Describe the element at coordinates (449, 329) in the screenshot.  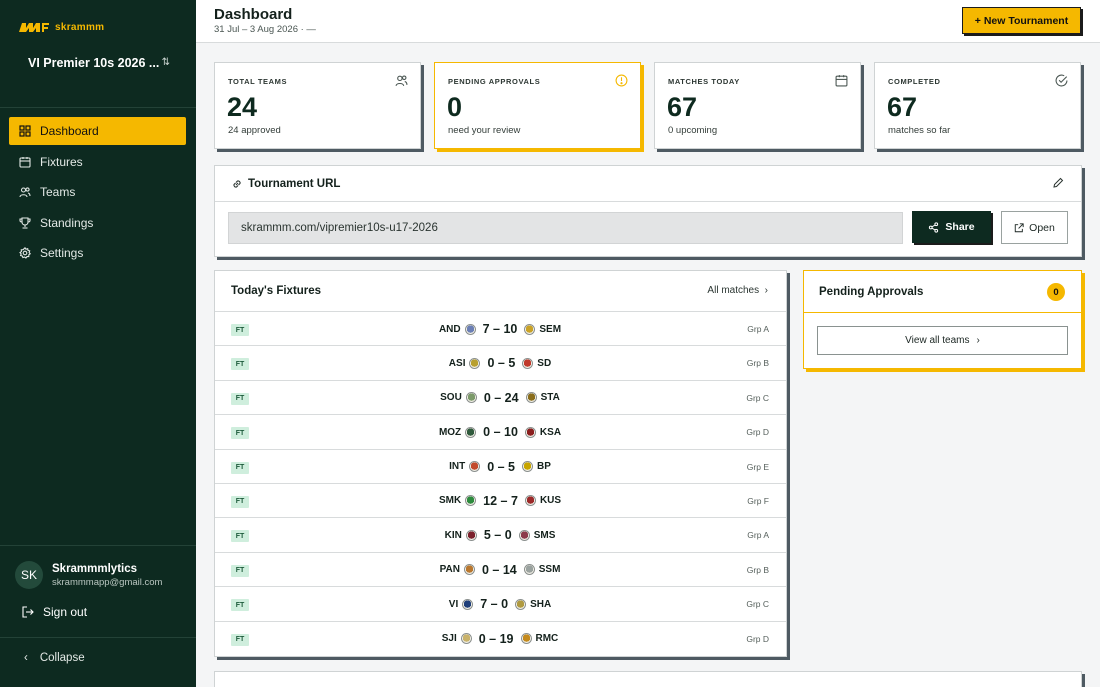
I see `home-team: AND` at that location.